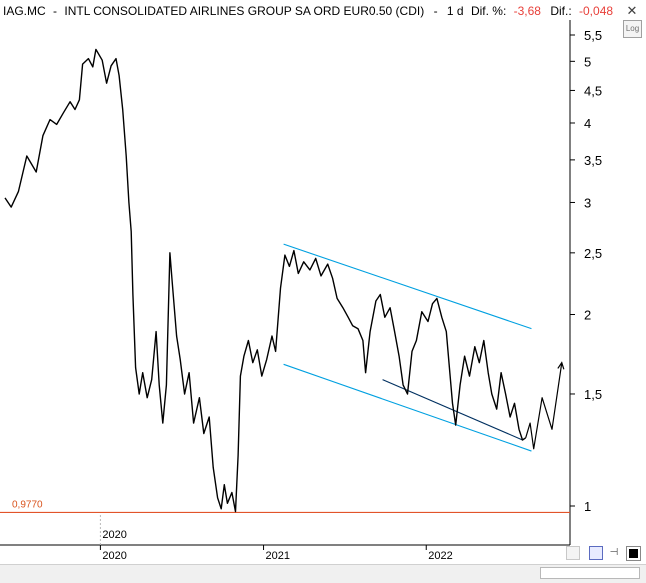 This screenshot has height=583, width=646. What do you see at coordinates (114, 535) in the screenshot?
I see `x-marker-label: 2020` at bounding box center [114, 535].